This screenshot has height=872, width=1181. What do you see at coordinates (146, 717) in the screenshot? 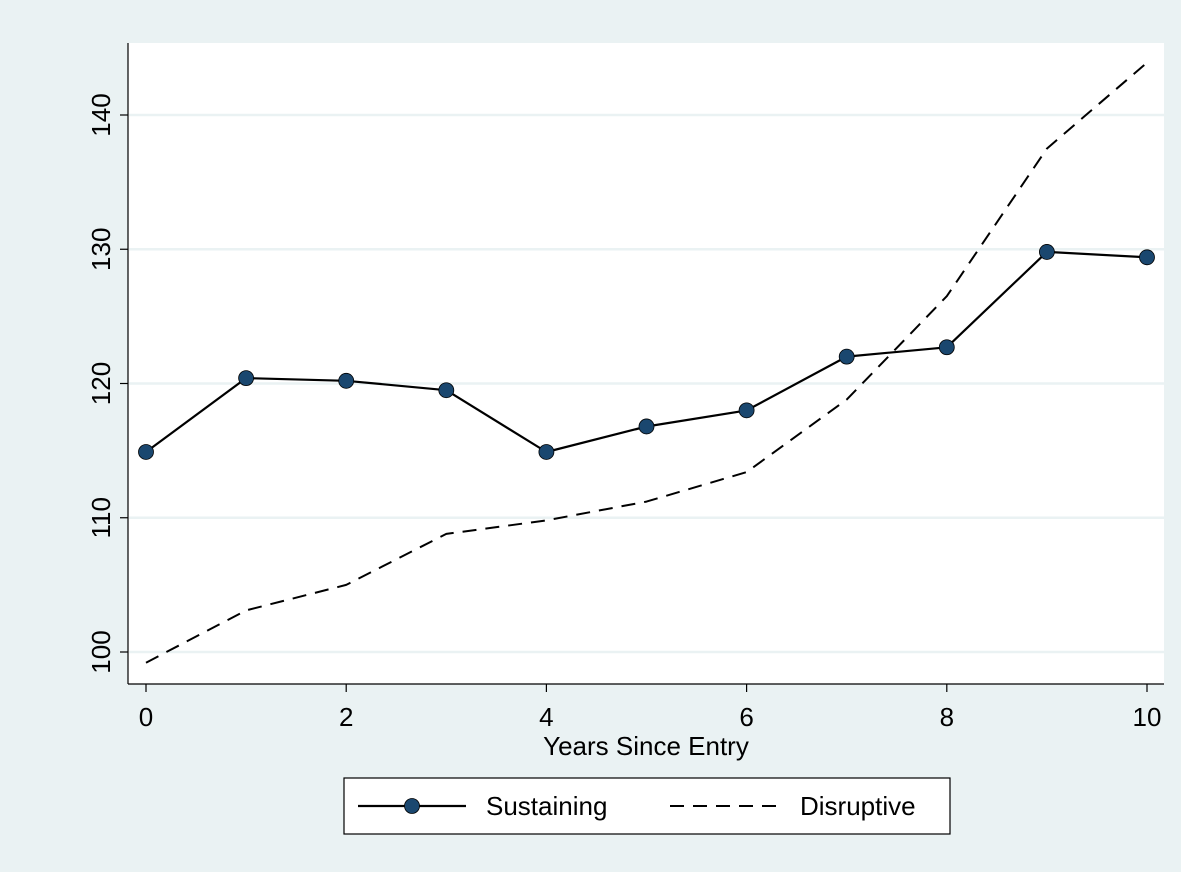
I see `x-tick-label-0: 0` at bounding box center [146, 717].